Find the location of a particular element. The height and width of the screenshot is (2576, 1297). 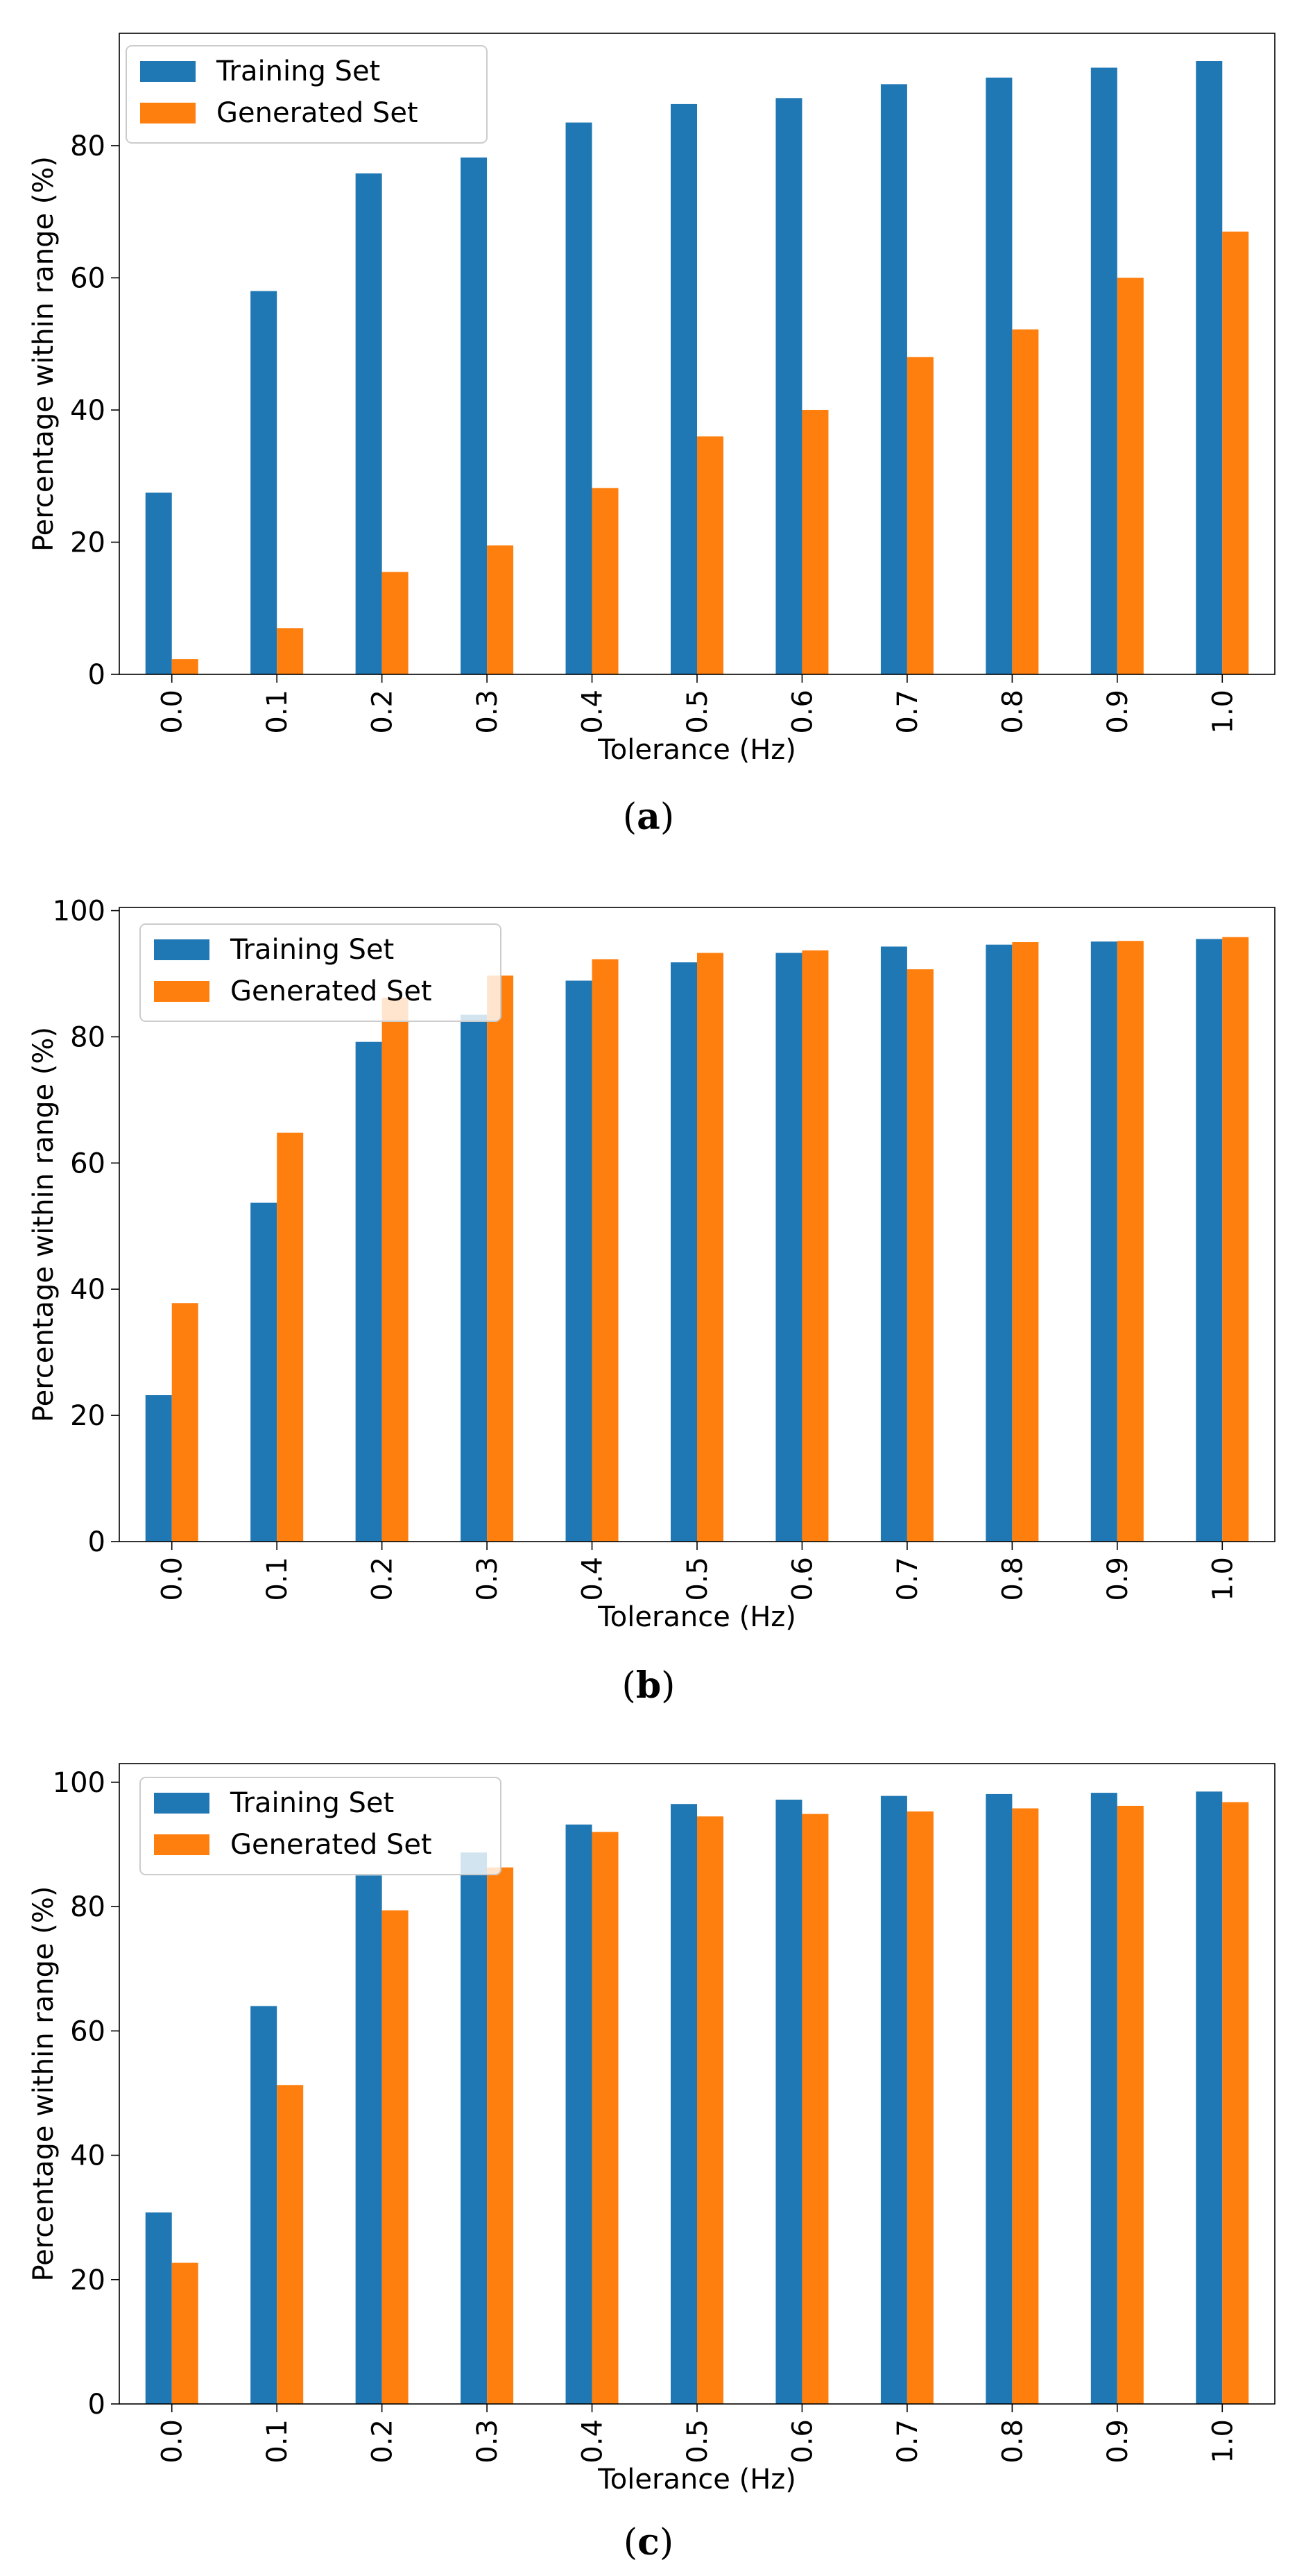

chart-a-legend-label-training: Training Set is located at coordinates (298, 71).